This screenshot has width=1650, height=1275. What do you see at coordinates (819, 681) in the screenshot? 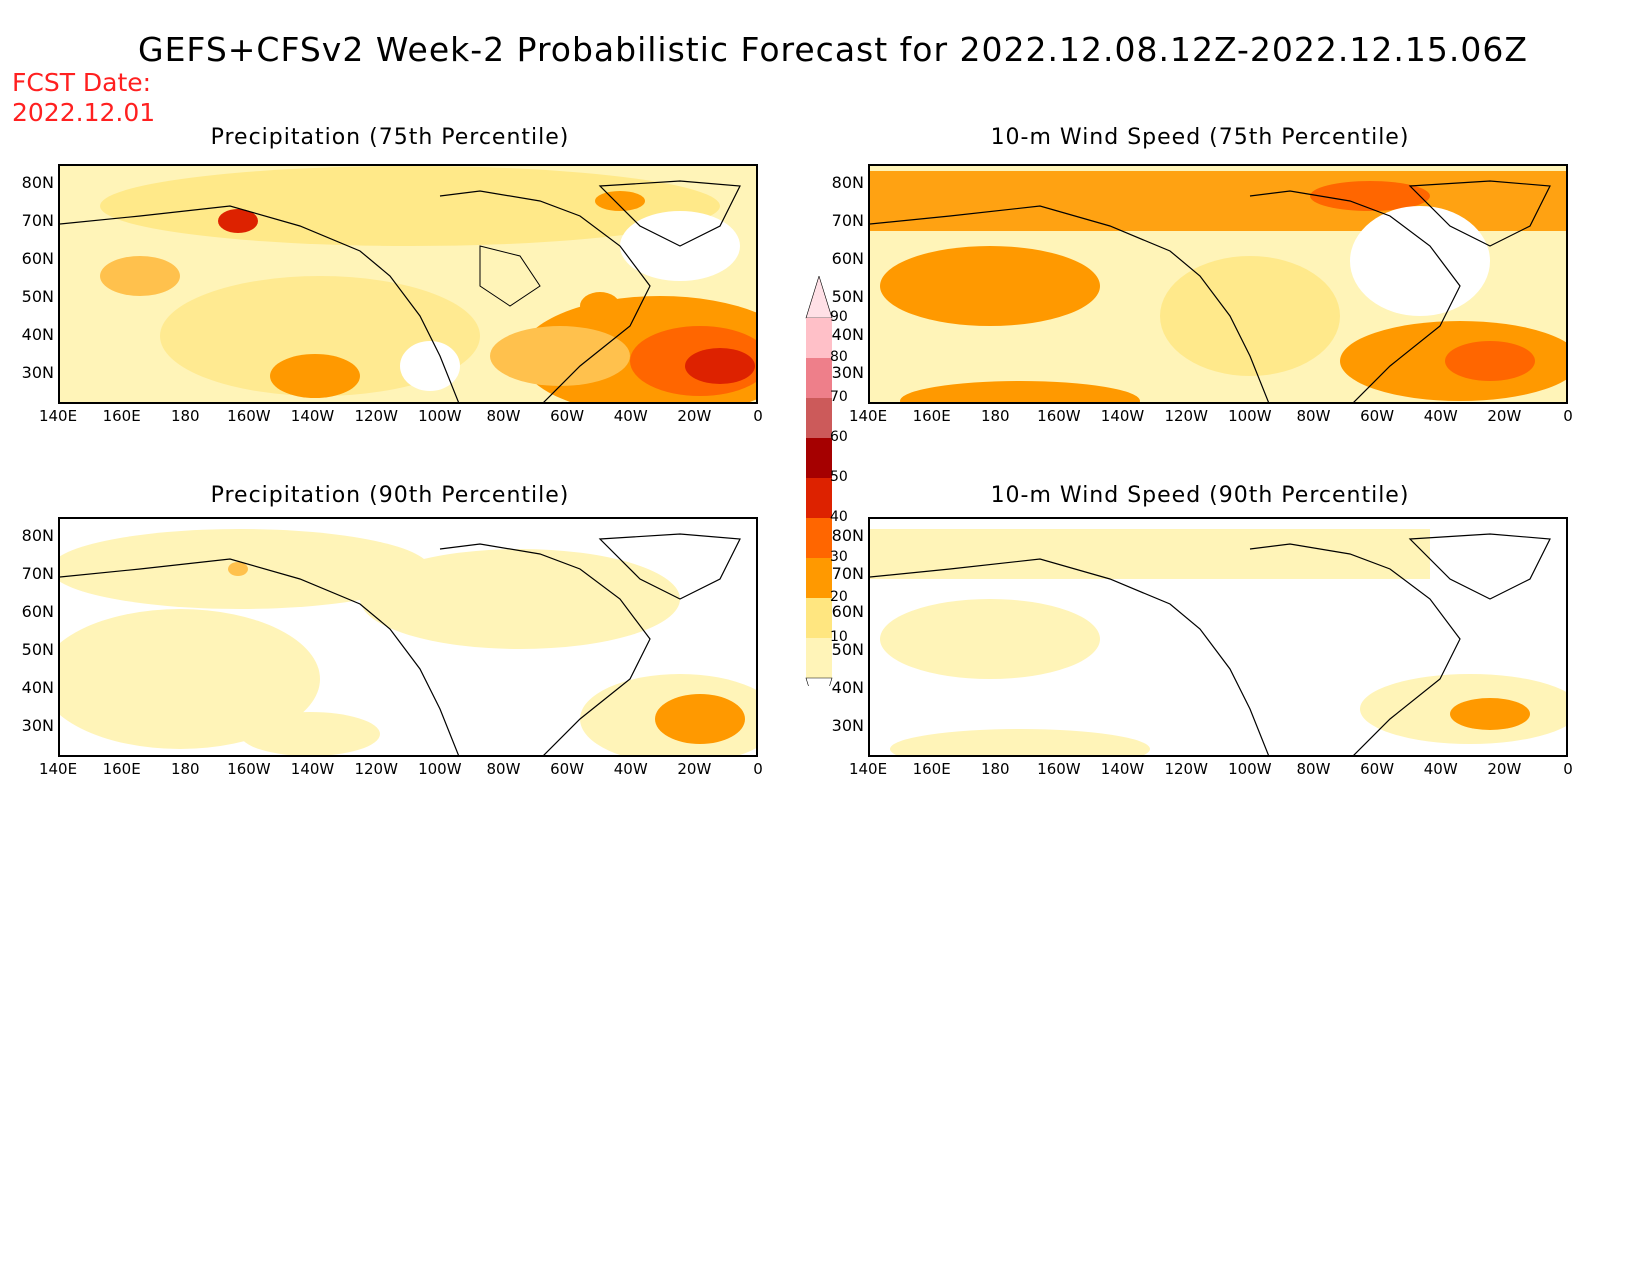
I see `colorbar-bottom-arrow` at bounding box center [819, 681].